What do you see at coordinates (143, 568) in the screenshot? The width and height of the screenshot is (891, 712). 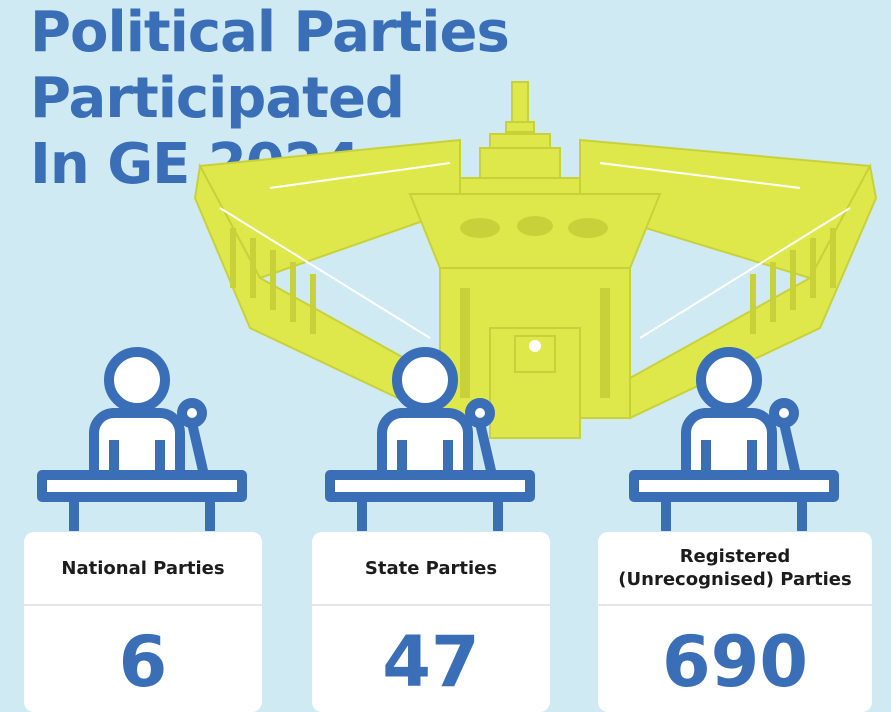 I see `card-label: National Parties` at bounding box center [143, 568].